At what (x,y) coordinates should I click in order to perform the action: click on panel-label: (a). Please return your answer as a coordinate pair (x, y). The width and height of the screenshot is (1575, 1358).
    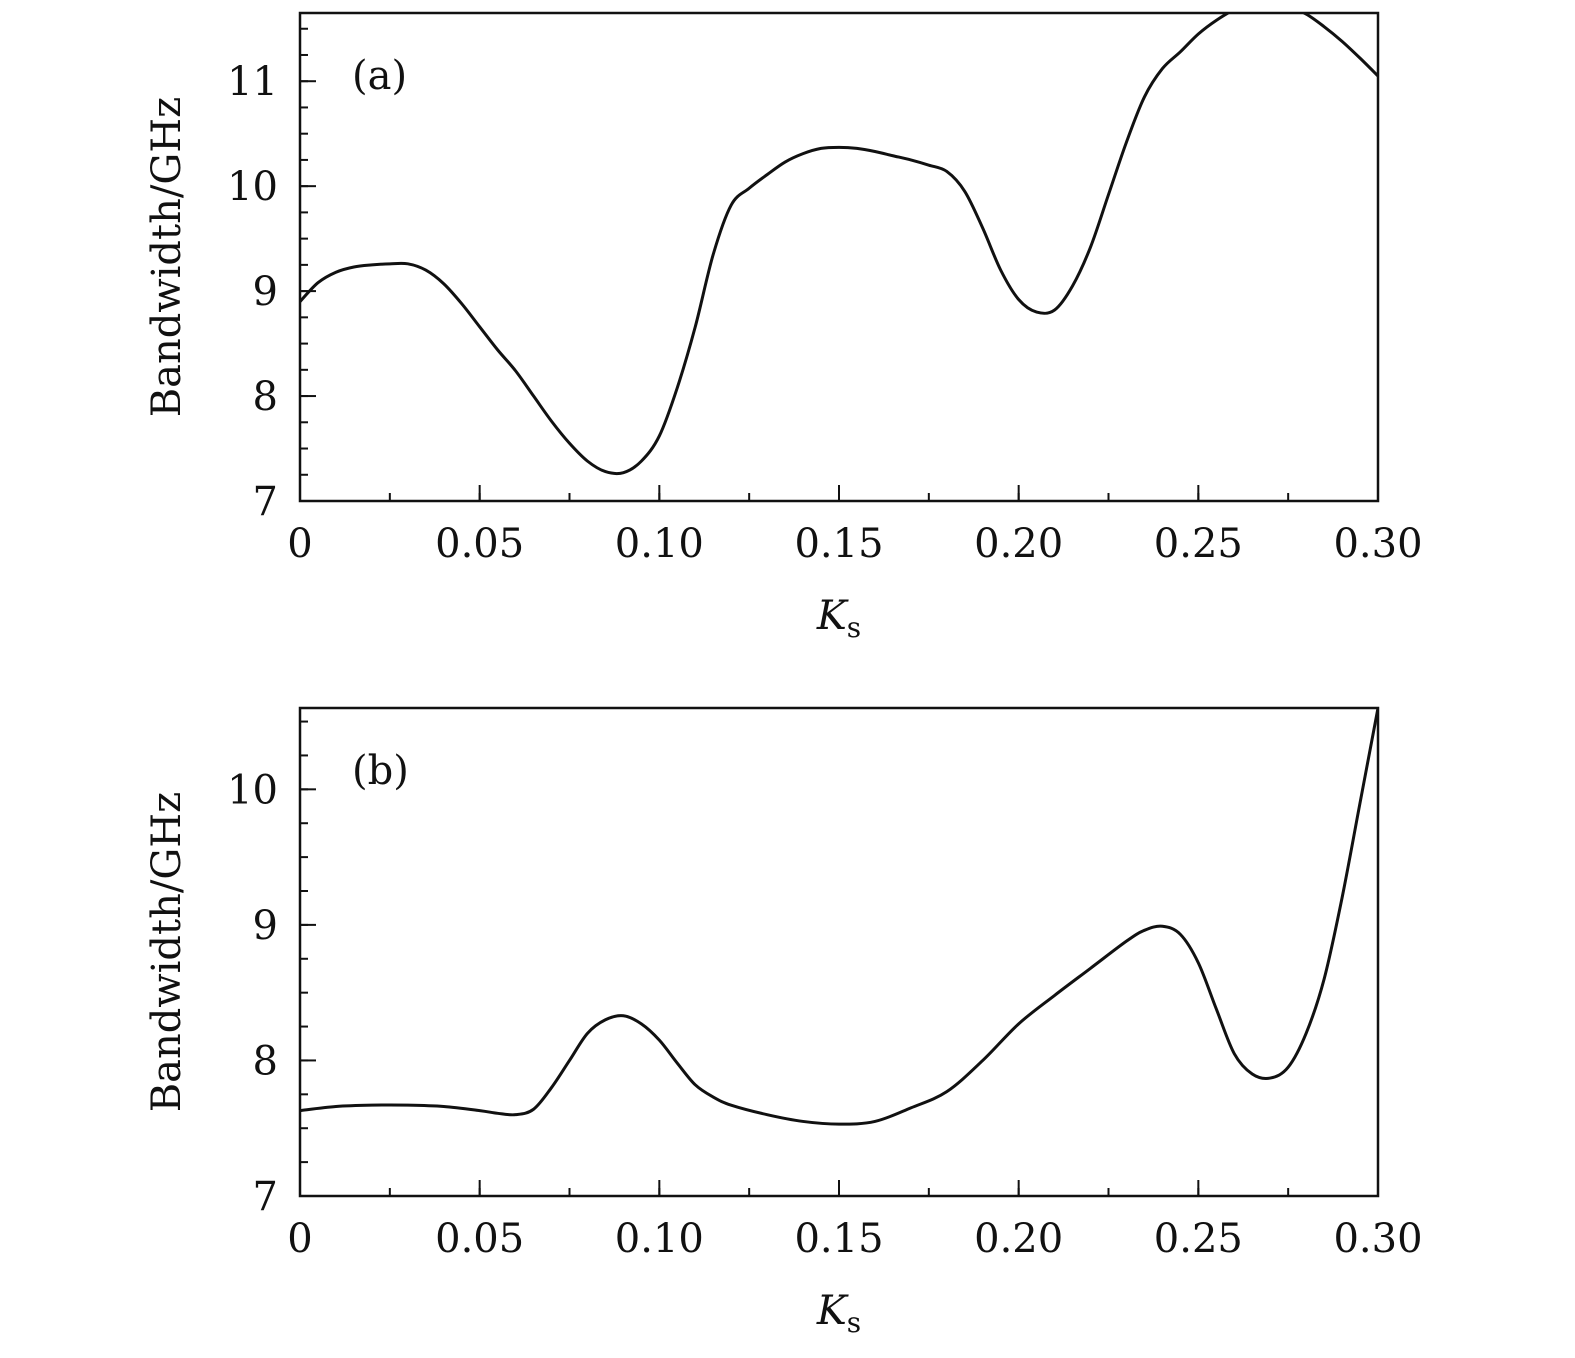
    Looking at the image, I should click on (379, 76).